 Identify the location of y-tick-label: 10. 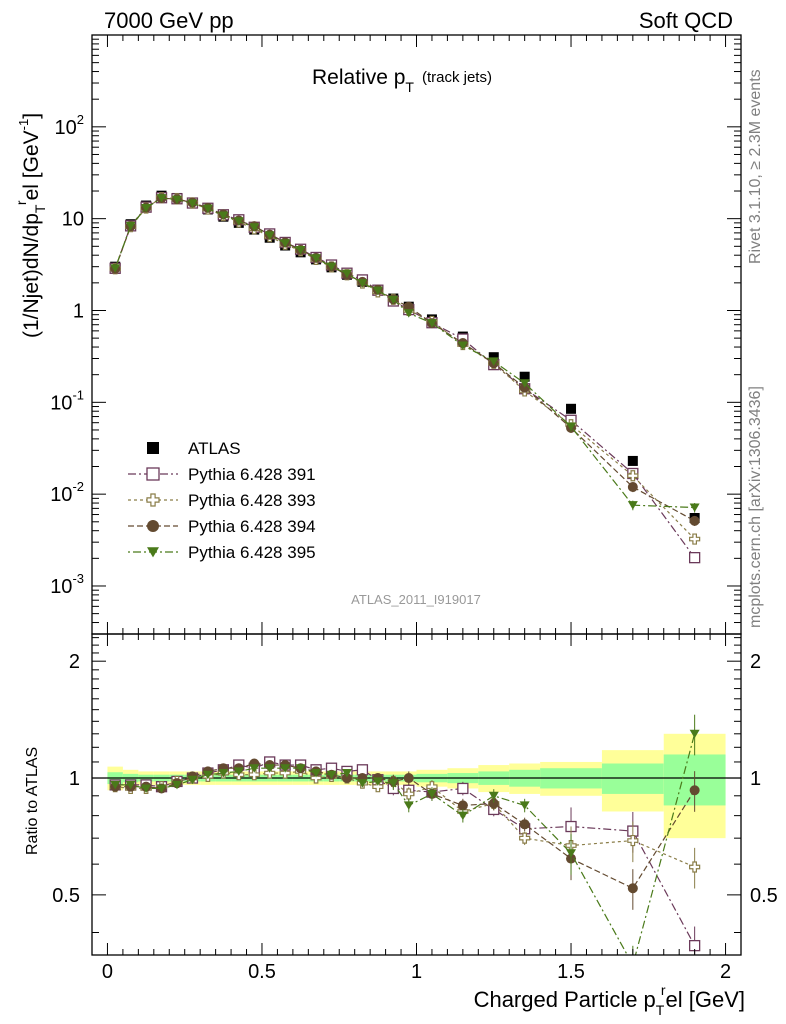
(73, 220).